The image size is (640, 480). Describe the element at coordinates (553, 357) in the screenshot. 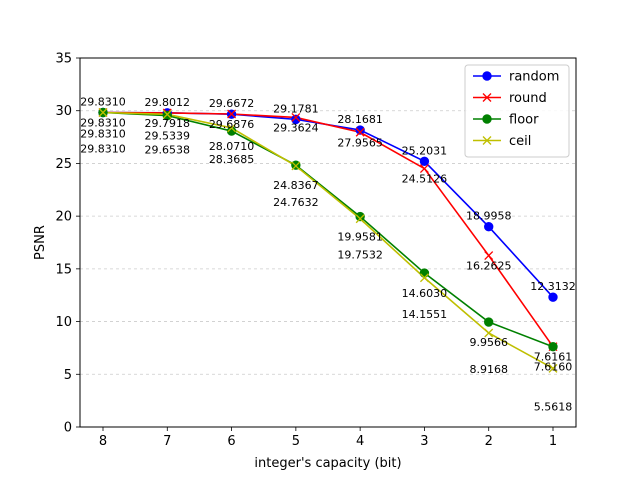

I see `data-label-round: 7.6161` at that location.